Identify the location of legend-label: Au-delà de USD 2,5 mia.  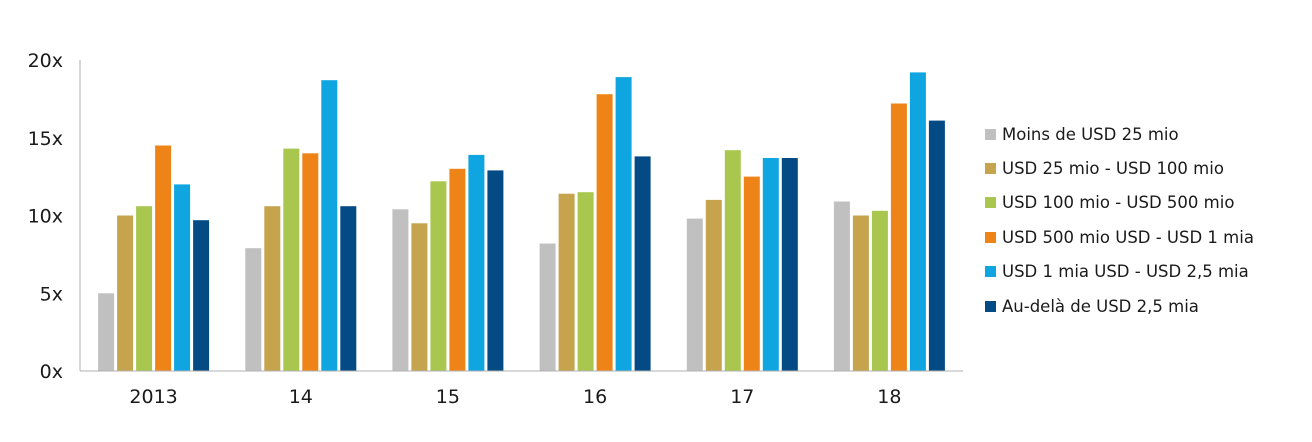
(1100, 306).